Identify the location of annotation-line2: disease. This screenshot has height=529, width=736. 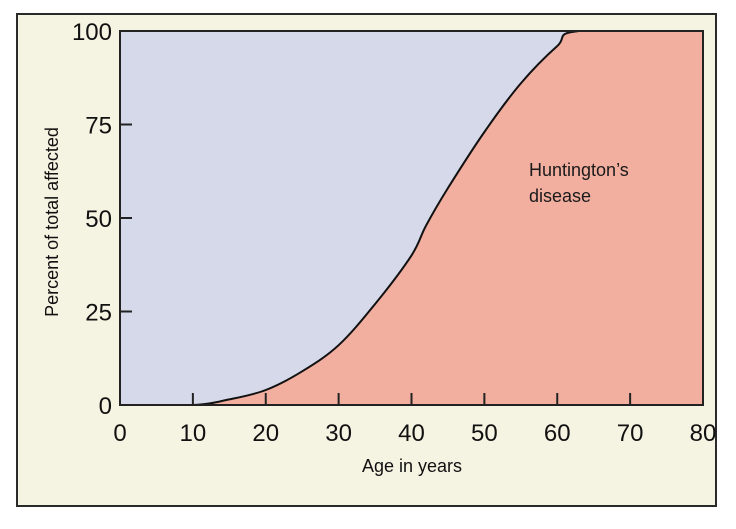
(560, 196).